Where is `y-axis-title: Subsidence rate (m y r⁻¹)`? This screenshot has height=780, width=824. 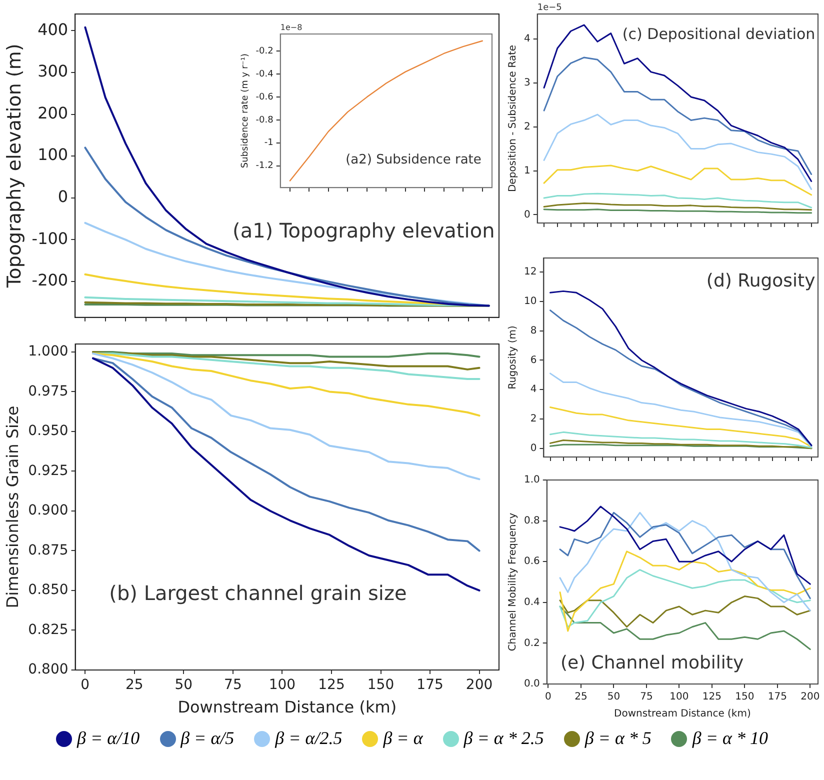
y-axis-title: Subsidence rate (m y r⁻¹) is located at coordinates (245, 110).